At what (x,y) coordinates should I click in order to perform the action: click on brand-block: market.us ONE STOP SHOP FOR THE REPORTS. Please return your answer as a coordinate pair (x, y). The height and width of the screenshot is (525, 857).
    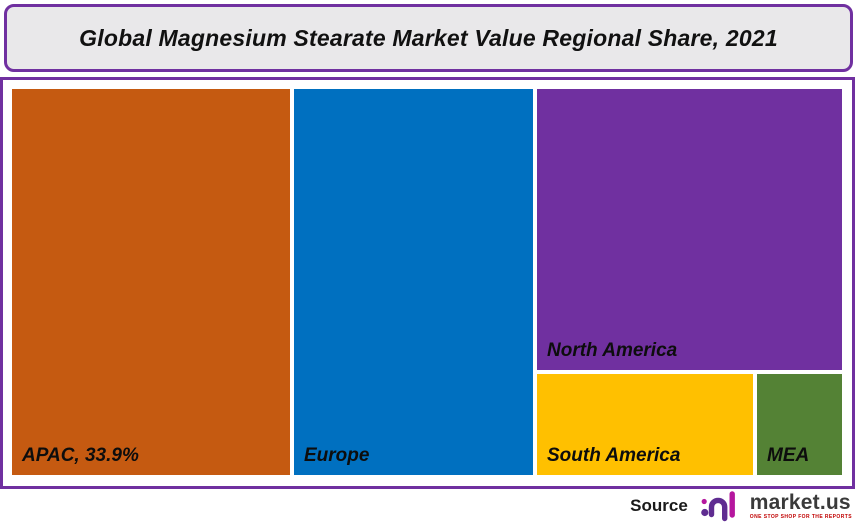
    Looking at the image, I should click on (801, 506).